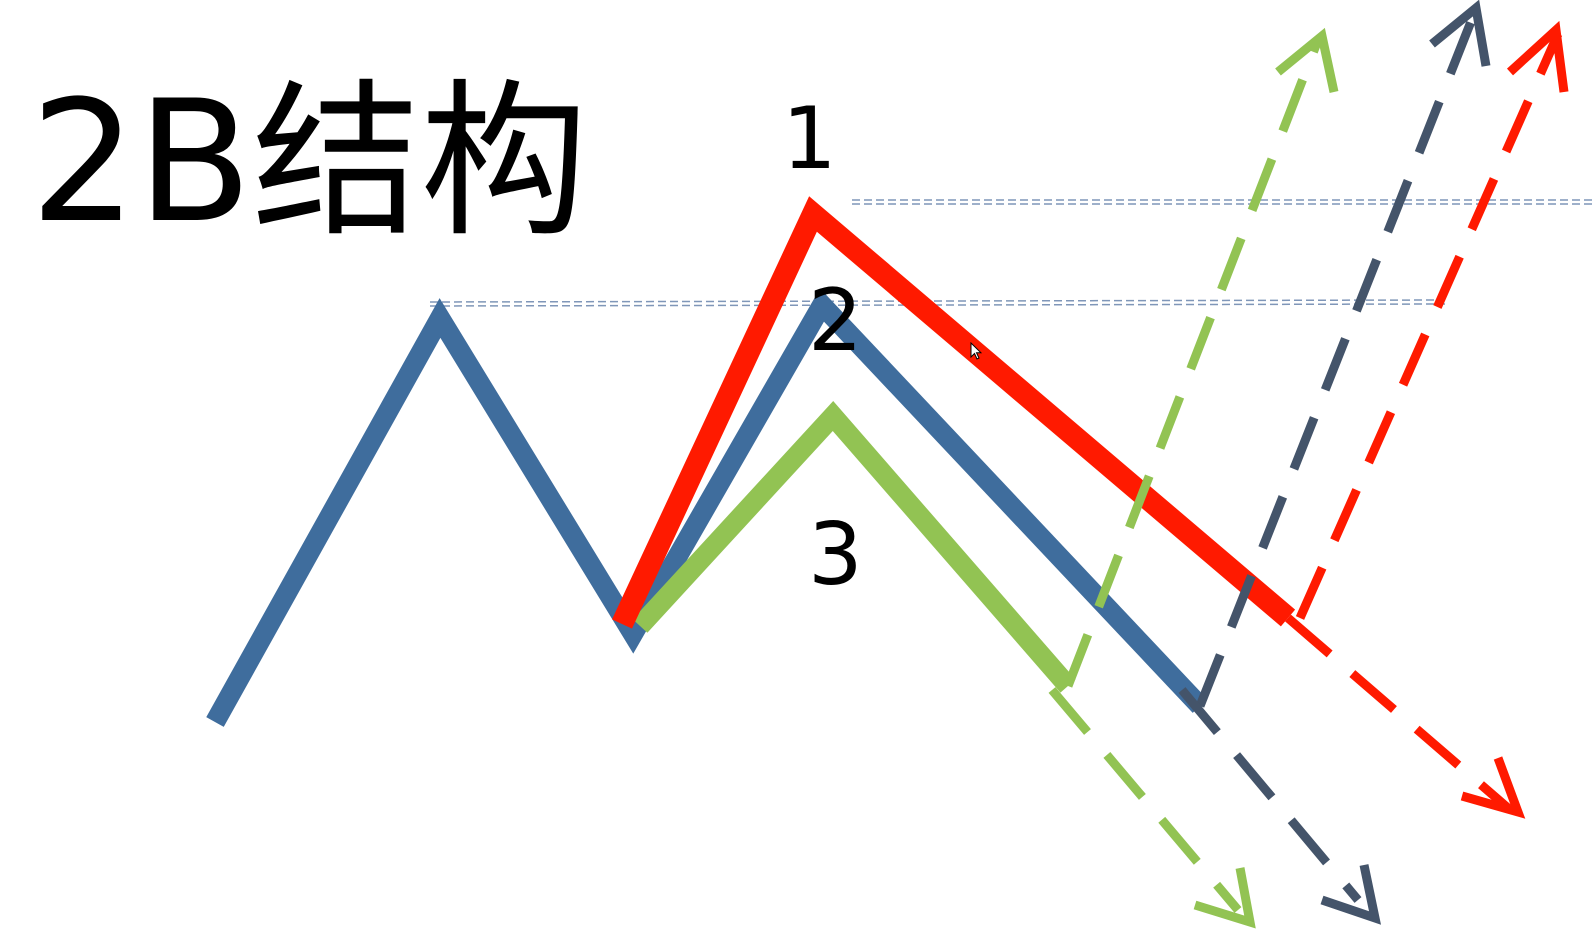  I want to click on dark-arrow-up-head, so click(1460, 33).